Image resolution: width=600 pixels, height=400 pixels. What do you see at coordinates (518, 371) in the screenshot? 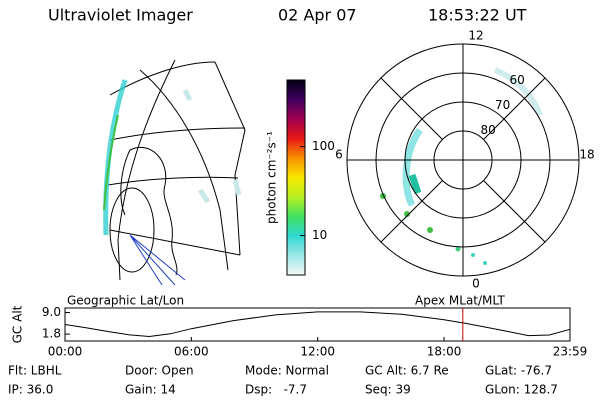
I see `info-field: GLat: -76.7` at bounding box center [518, 371].